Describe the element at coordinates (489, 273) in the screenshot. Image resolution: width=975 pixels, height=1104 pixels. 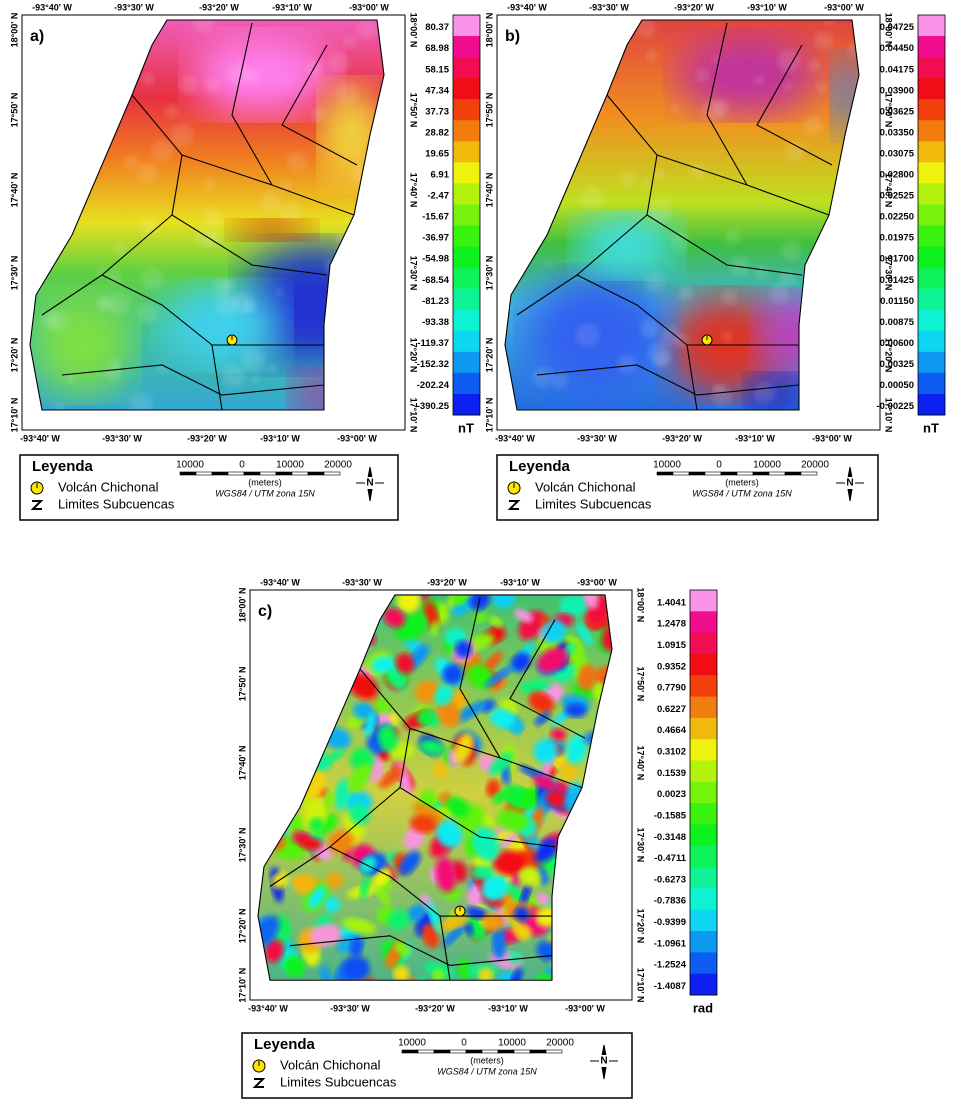
I see `lat-tick: 17°30' N` at that location.